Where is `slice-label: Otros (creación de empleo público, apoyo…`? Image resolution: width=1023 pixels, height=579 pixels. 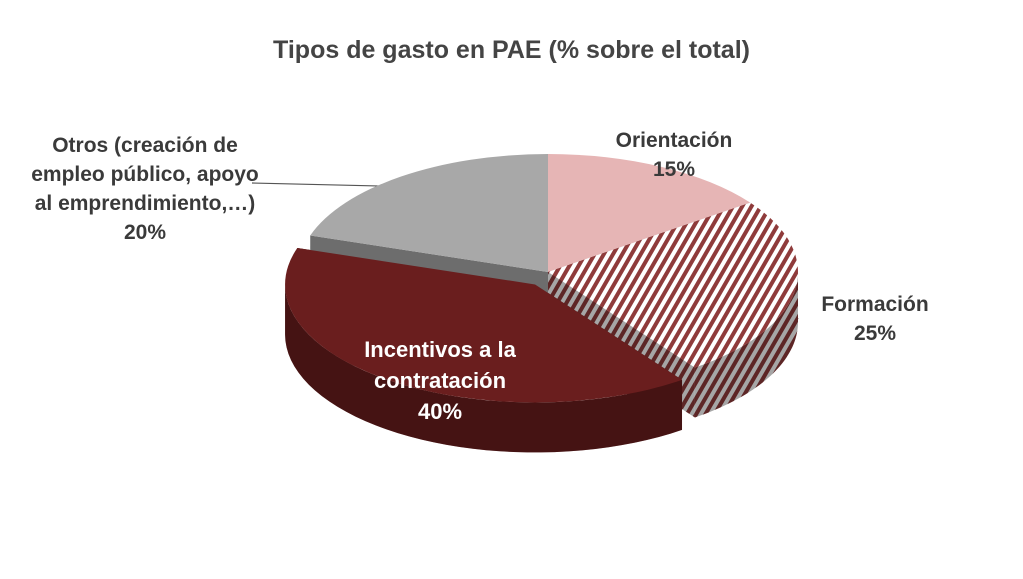
slice-label: Otros (creación de empleo público, apoyo… is located at coordinates (145, 189).